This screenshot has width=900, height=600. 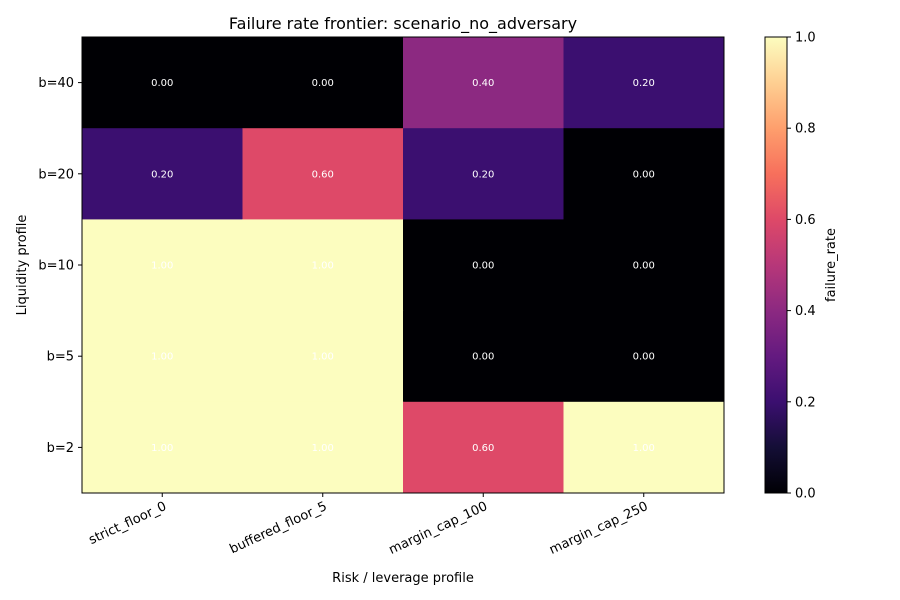 I want to click on colorbar-label: failure_rate, so click(x=831, y=265).